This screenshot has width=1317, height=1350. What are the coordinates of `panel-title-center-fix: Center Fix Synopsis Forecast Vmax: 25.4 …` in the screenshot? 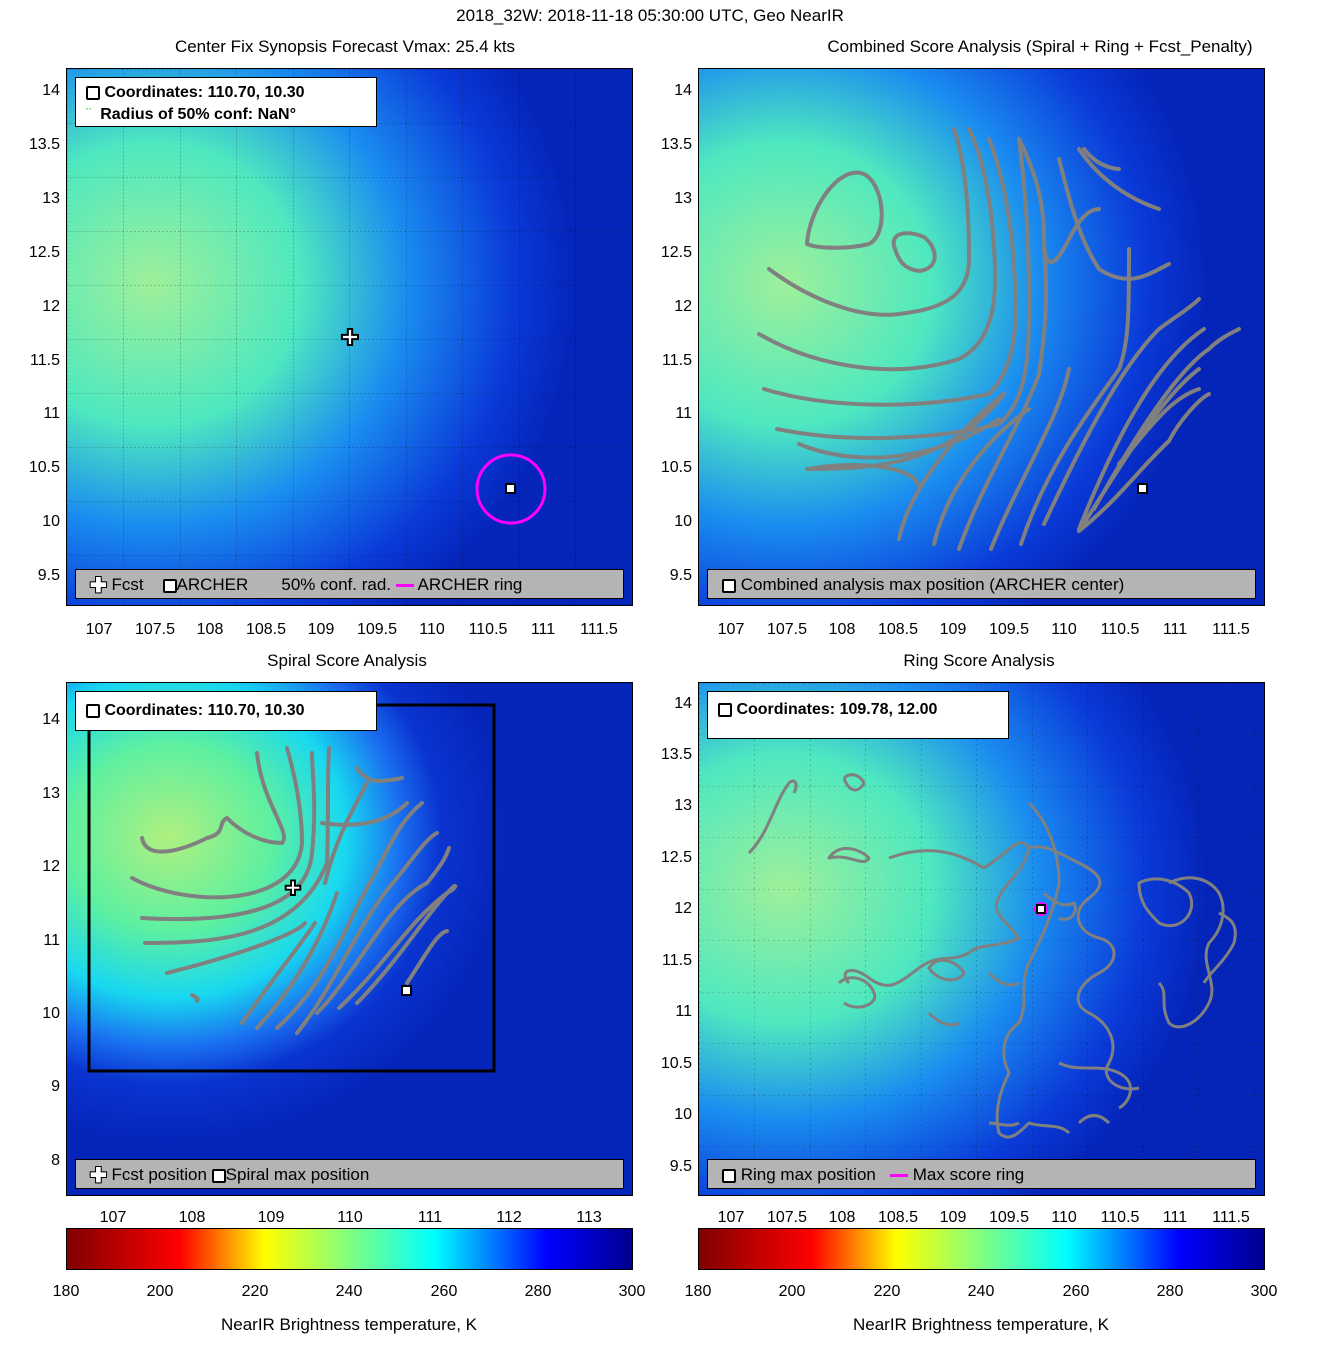 It's located at (345, 46).